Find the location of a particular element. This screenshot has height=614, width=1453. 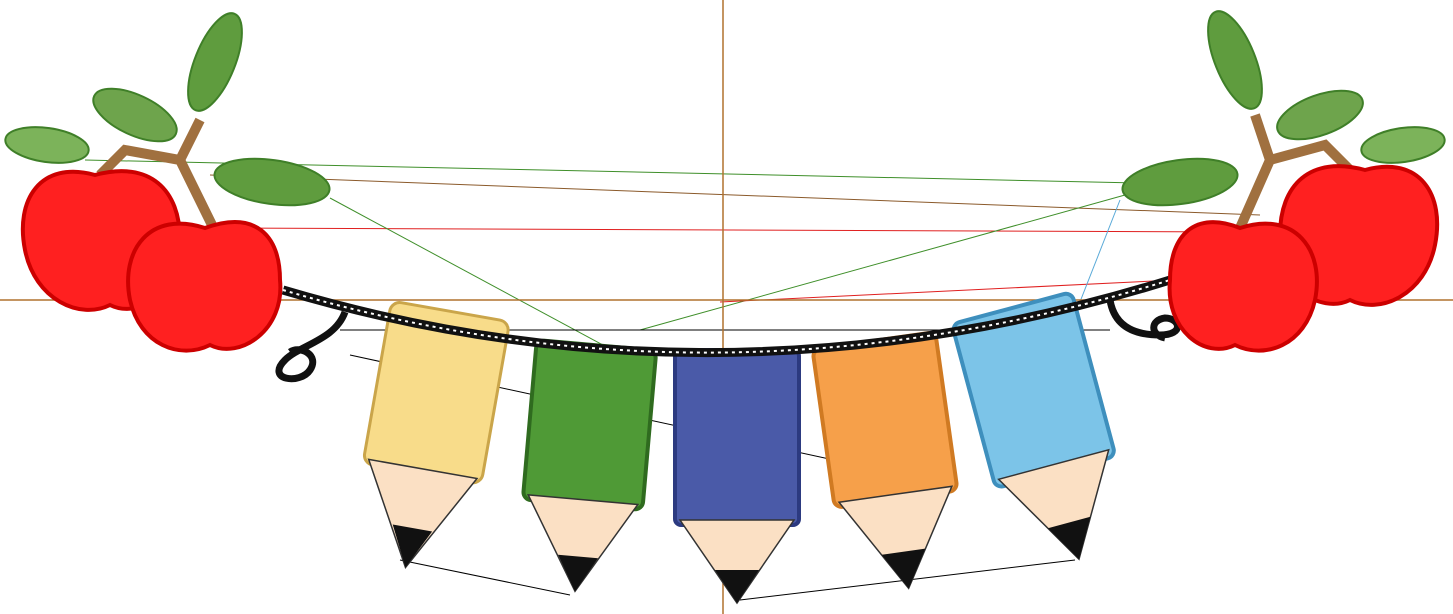

apple-cluster-right is located at coordinates (1283, 181).